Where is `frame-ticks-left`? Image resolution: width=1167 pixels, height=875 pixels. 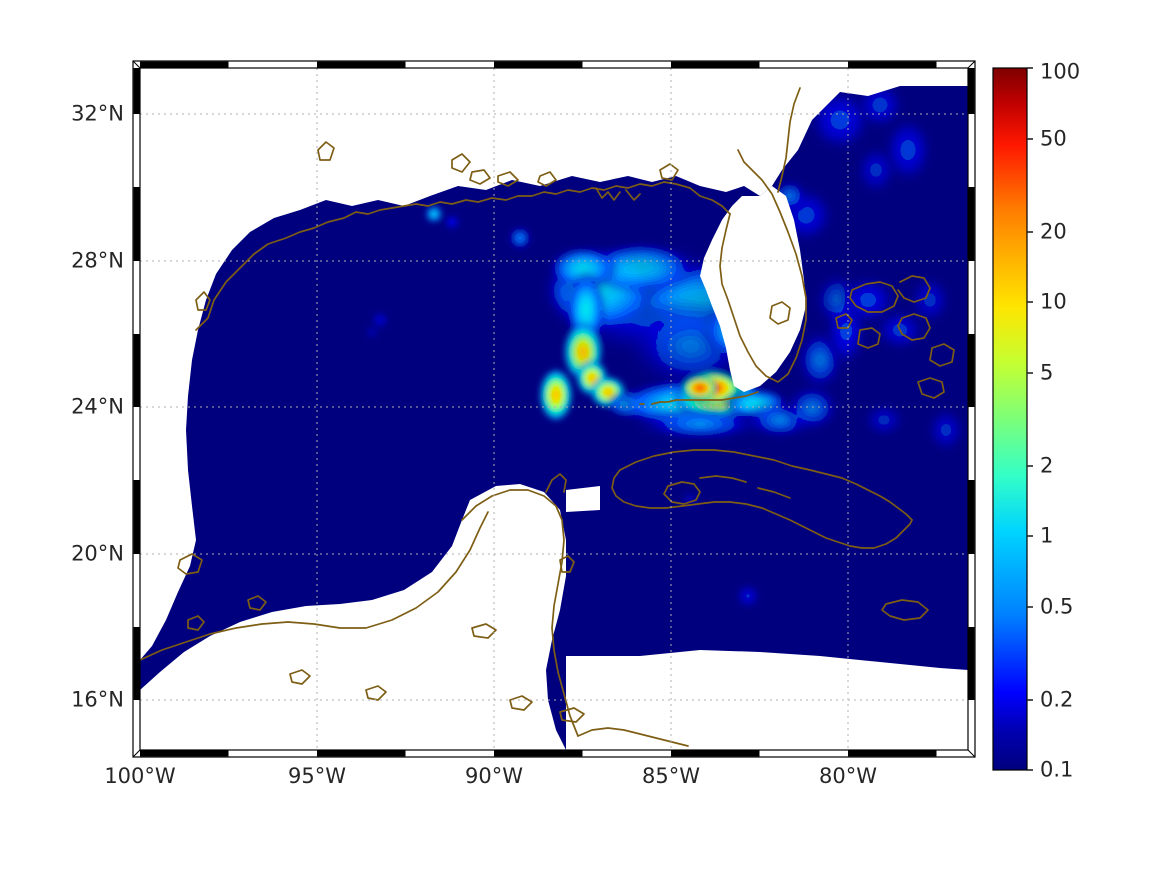 frame-ticks-left is located at coordinates (136, 384).